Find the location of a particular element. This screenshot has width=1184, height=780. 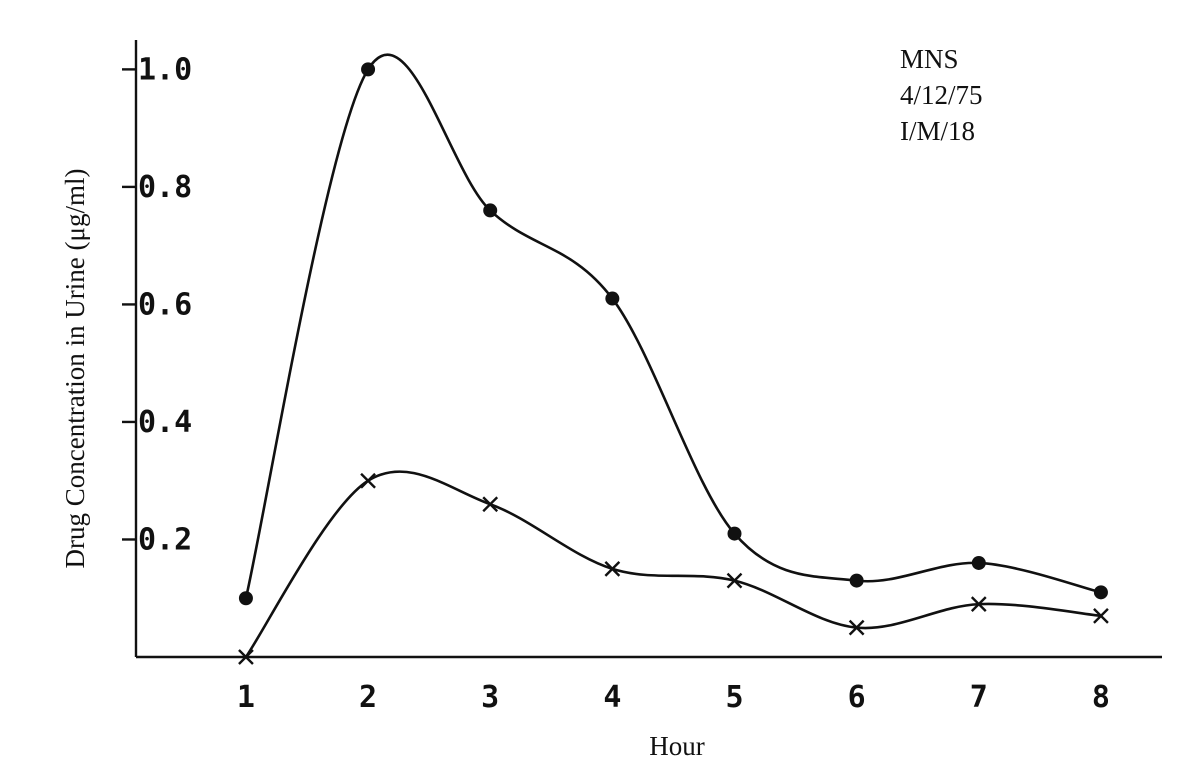

x-tick-label: 5 is located at coordinates (734, 697).